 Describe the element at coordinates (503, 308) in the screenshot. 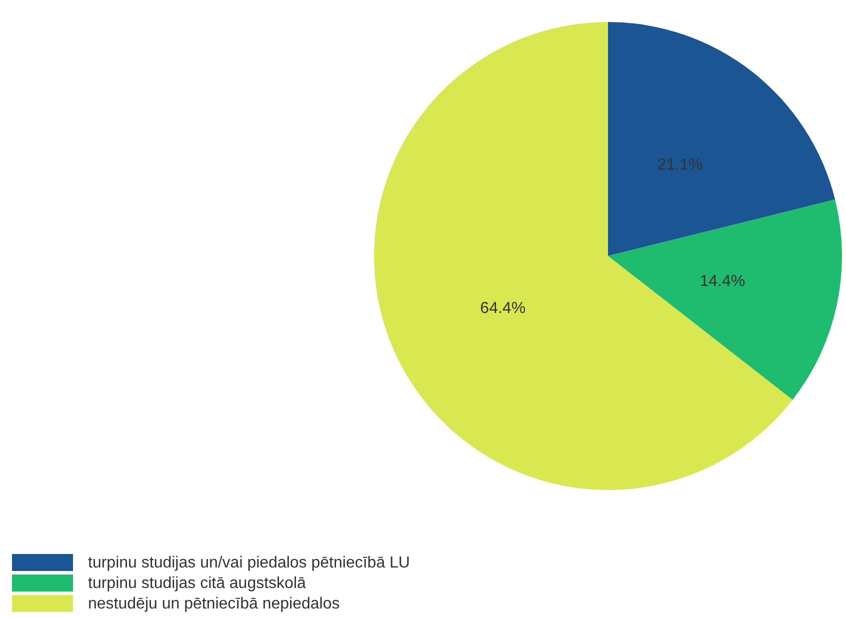

I see `data-label: 64.4%` at that location.